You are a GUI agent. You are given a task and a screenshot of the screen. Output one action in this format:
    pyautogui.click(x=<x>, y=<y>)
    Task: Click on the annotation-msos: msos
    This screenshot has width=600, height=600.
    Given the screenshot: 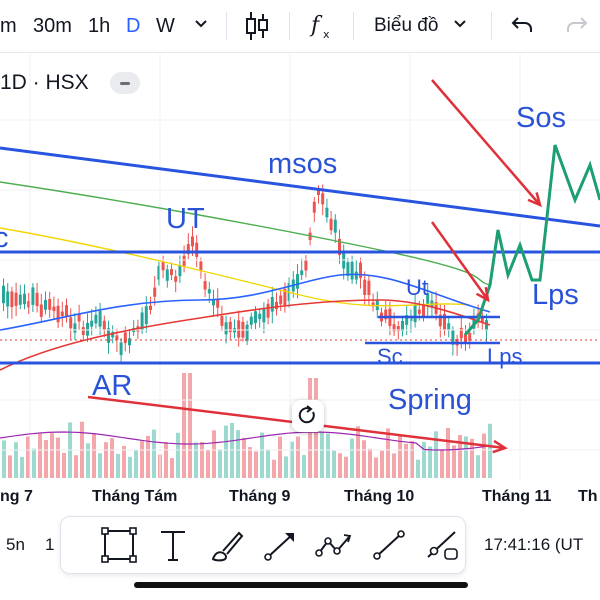 What is the action you would take?
    pyautogui.click(x=303, y=164)
    